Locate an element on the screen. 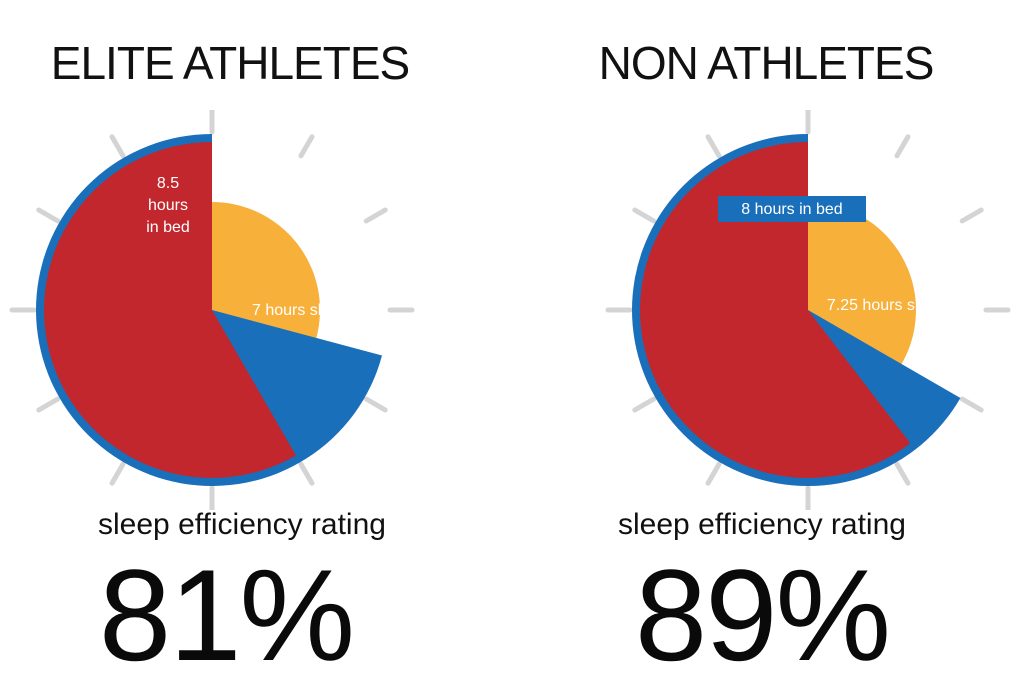 This screenshot has height=696, width=1024. in-bed-hours-label: in bed is located at coordinates (168, 227).